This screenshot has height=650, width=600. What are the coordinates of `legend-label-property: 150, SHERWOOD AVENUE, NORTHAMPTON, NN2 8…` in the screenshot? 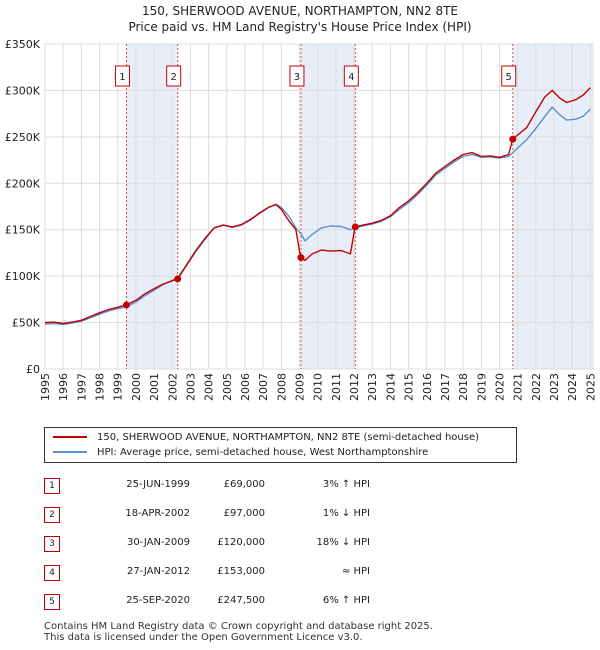 It's located at (288, 437).